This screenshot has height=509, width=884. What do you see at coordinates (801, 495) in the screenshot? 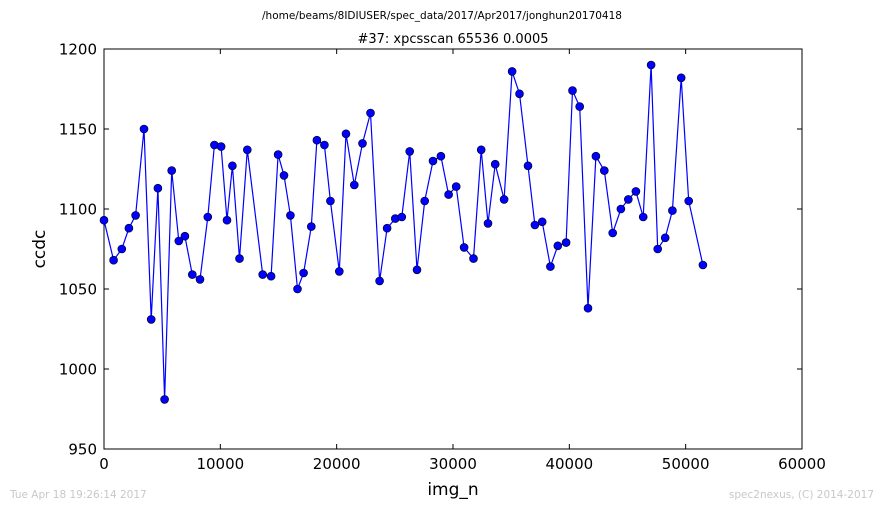
I see `footer-credit: spec2nexus, (C) 2014-2017` at bounding box center [801, 495].